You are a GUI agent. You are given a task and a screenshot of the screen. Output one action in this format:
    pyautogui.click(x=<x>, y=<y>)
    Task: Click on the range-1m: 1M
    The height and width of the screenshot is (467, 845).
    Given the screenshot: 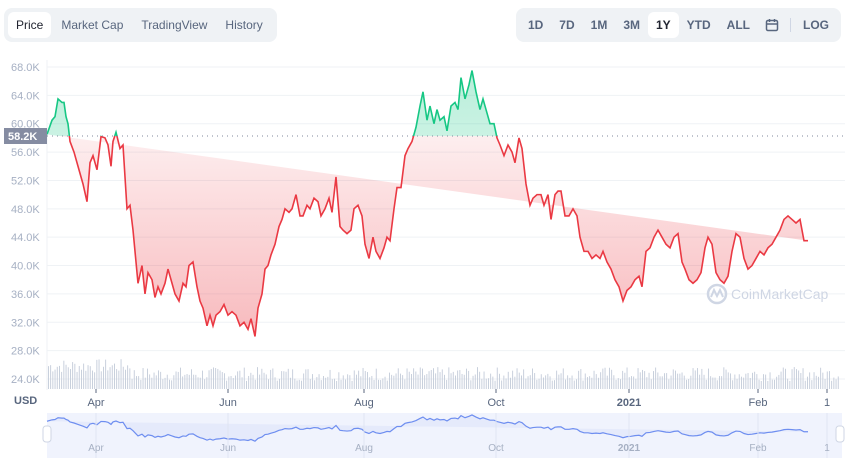 What is the action you would take?
    pyautogui.click(x=599, y=25)
    